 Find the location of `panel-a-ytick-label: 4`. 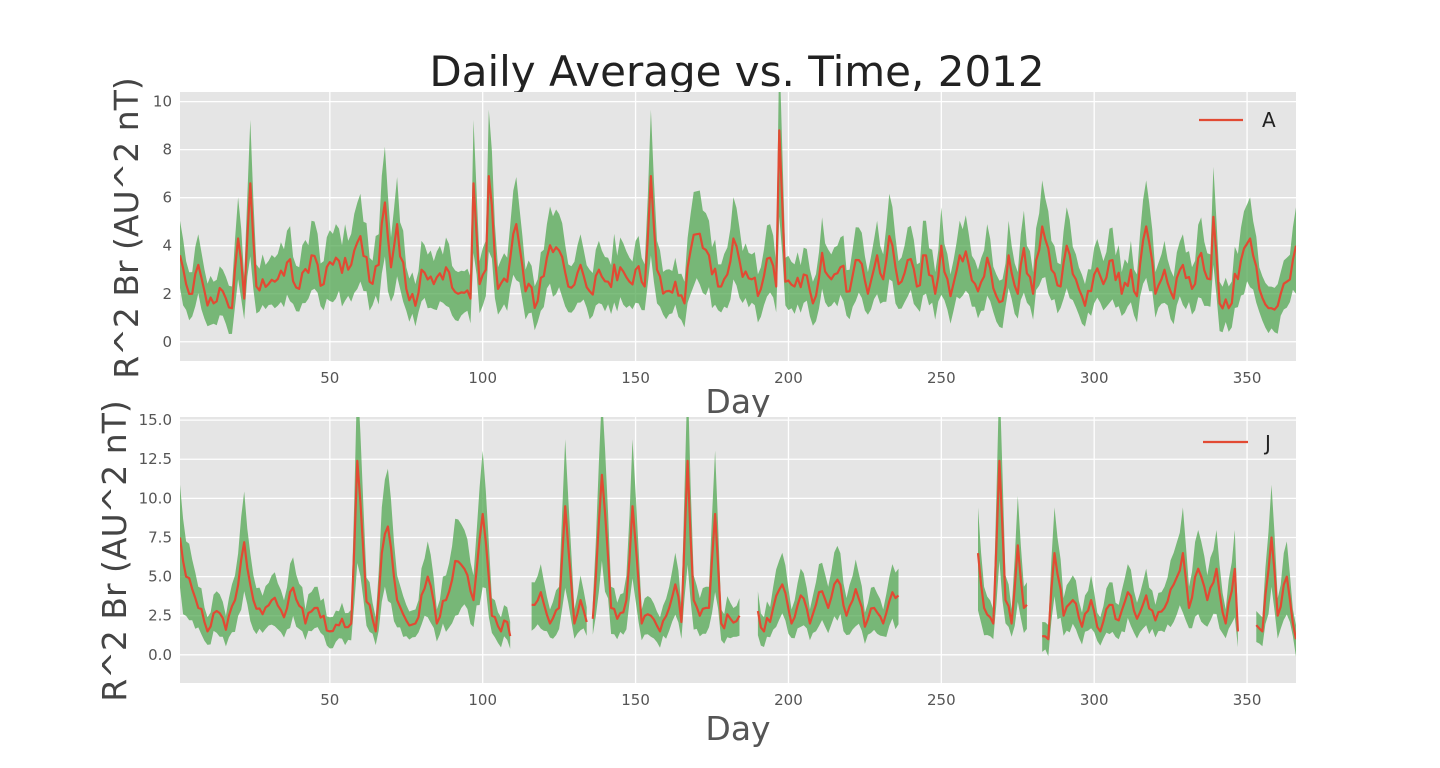

panel-a-ytick-label: 4 is located at coordinates (167, 246).